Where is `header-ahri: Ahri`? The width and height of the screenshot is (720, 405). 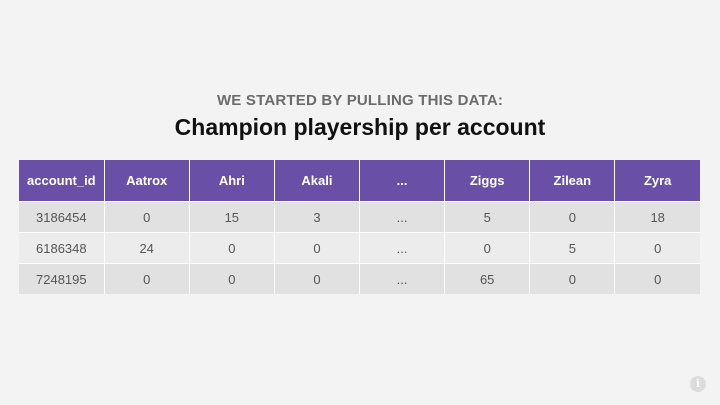
header-ahri: Ahri is located at coordinates (231, 181).